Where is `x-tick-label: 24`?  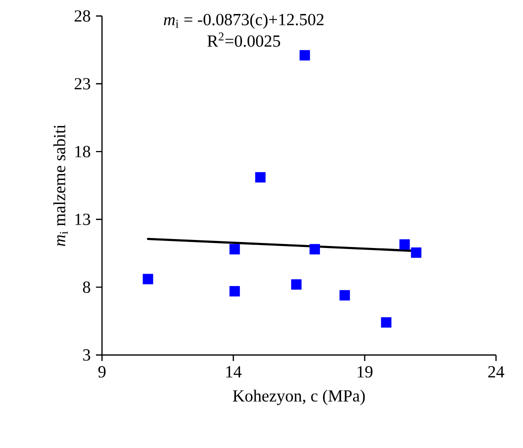 x-tick-label: 24 is located at coordinates (496, 372).